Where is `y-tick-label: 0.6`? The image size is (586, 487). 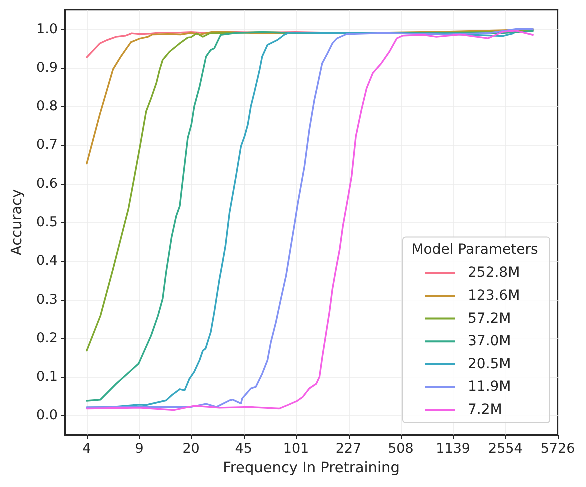
y-tick-label: 0.6 is located at coordinates (47, 184).